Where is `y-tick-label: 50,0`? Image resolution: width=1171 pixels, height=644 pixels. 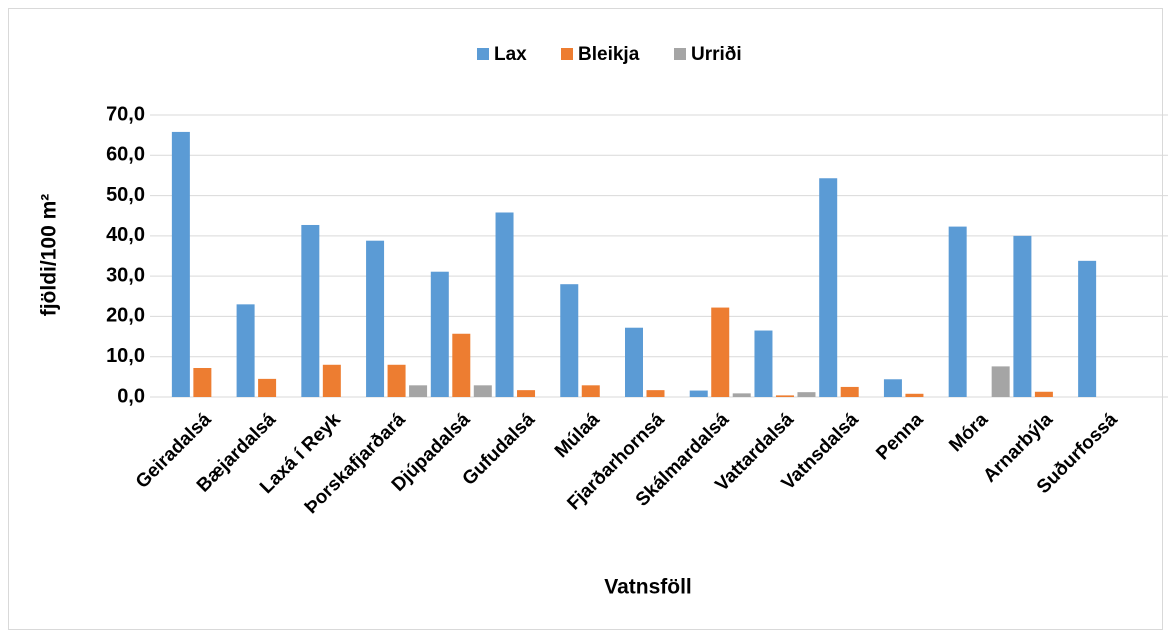 y-tick-label: 50,0 is located at coordinates (125, 195).